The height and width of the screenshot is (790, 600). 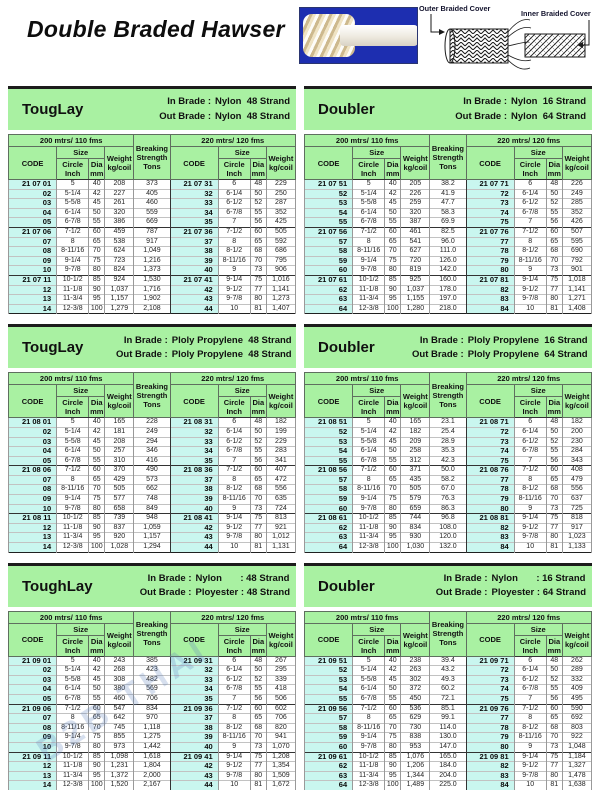 What do you see at coordinates (258, 169) in the screenshot?
I see `dia-header: Dia mm` at bounding box center [258, 169].